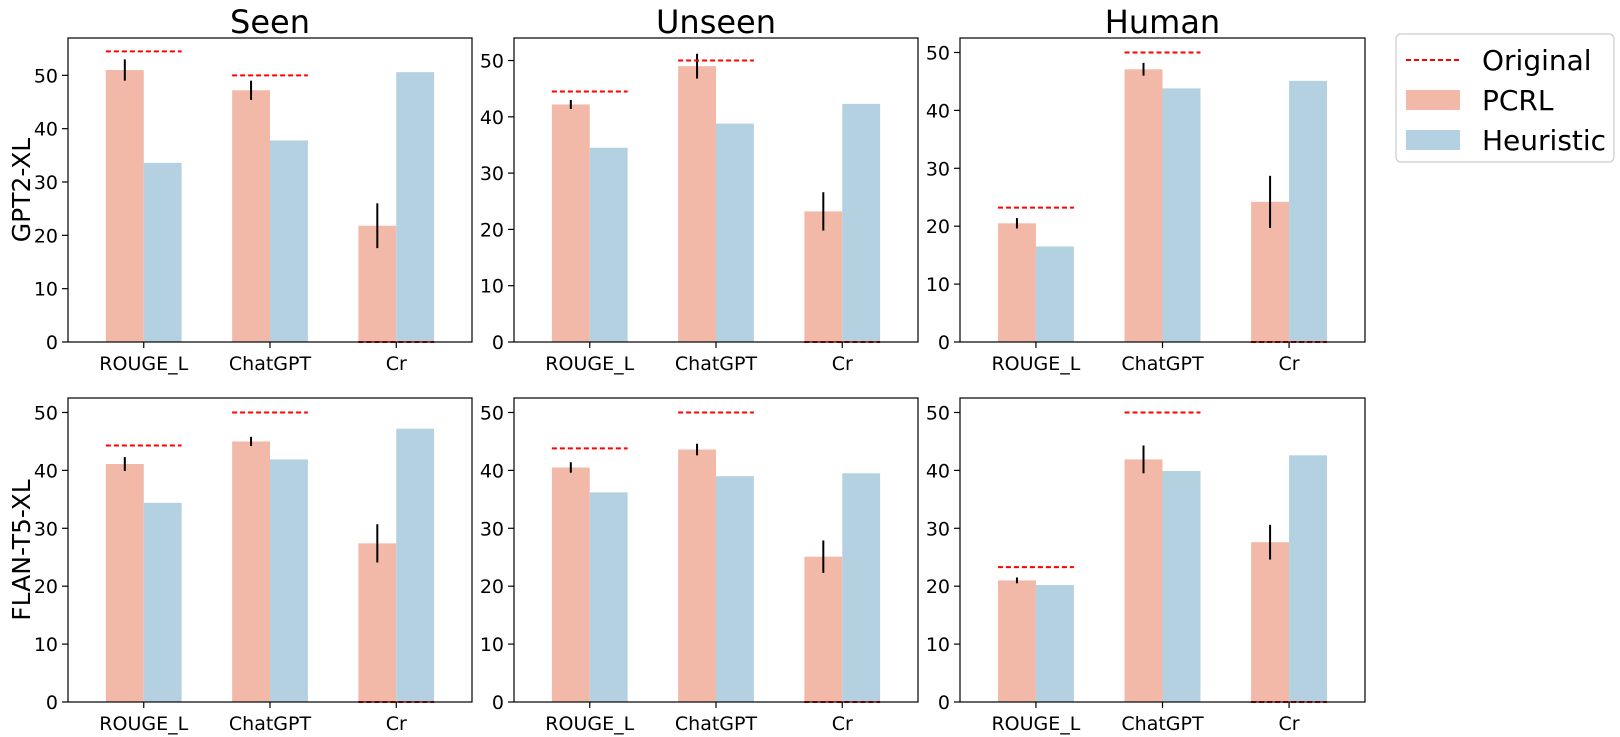 This screenshot has height=737, width=1620. I want to click on legend-label-heuristic: Heuristic, so click(1544, 140).